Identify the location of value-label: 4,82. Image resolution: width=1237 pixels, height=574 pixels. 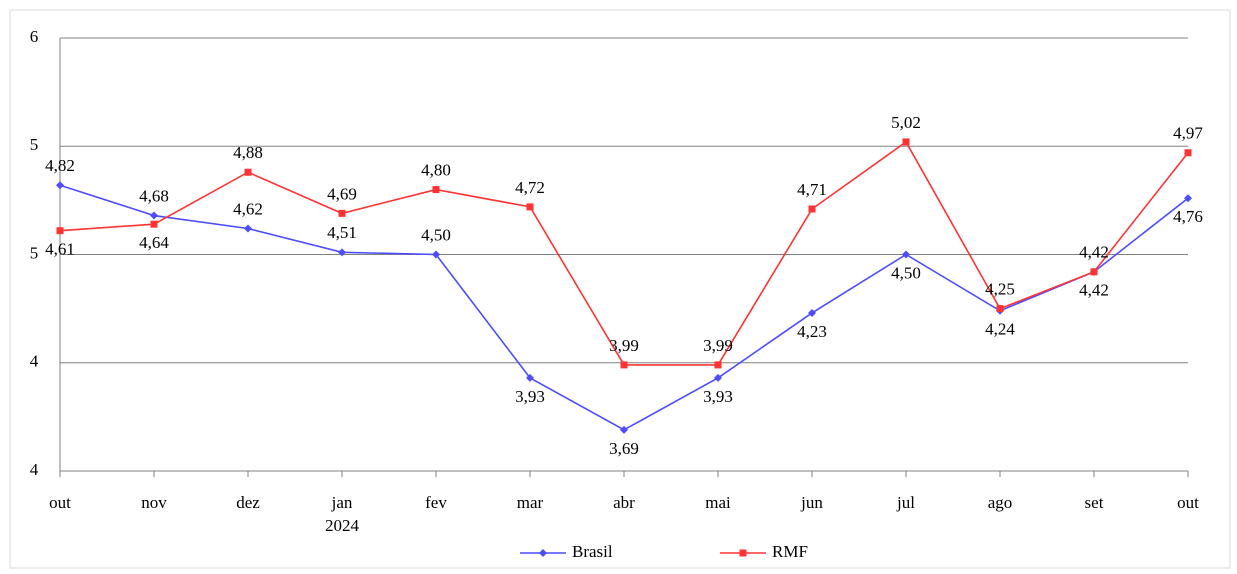
(60, 165).